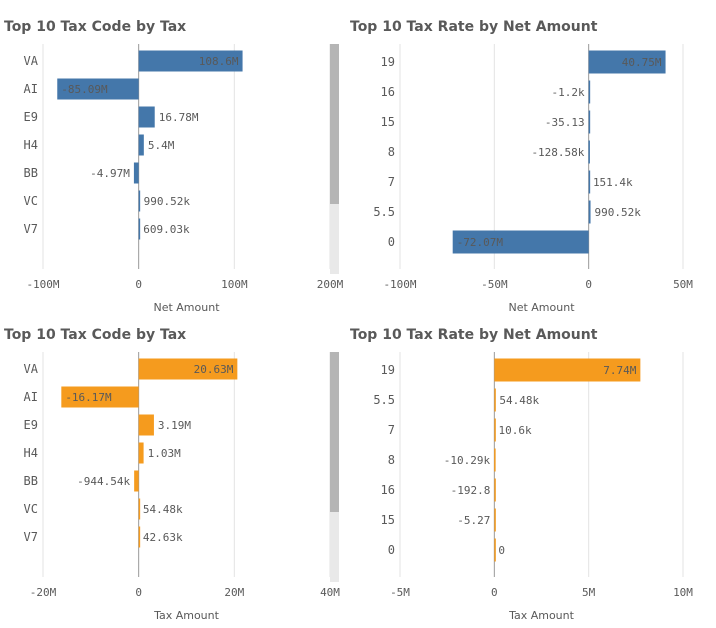  I want to click on data-label: 20.63M, so click(214, 369).